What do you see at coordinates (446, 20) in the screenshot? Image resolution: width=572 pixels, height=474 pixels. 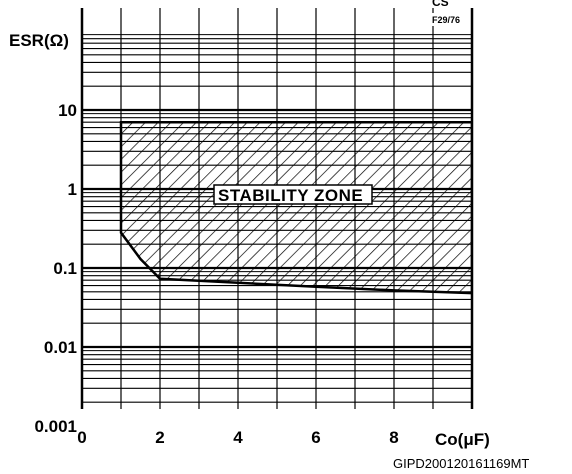 I see `corner-code: F29/76` at bounding box center [446, 20].